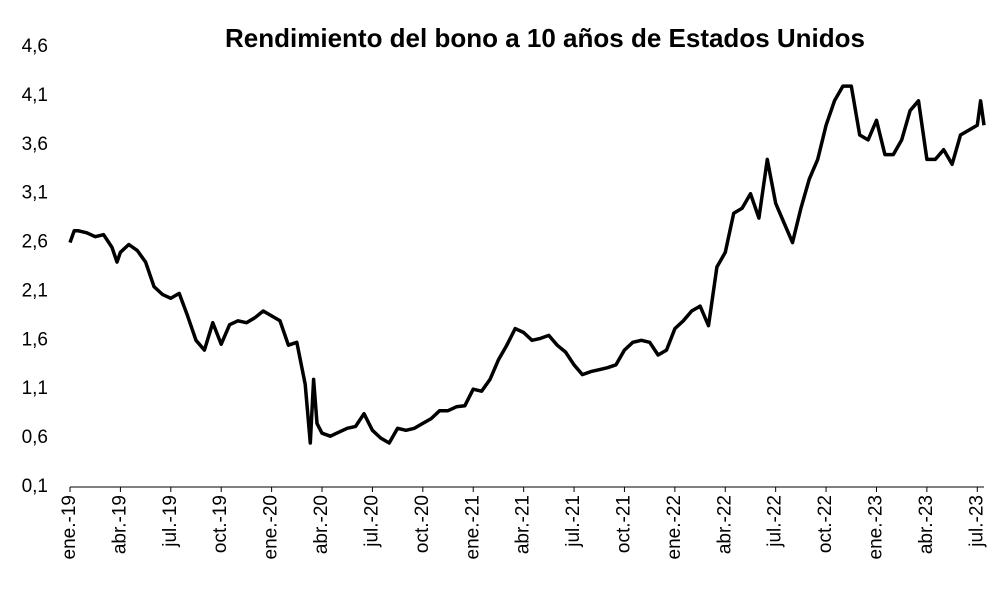 The image size is (989, 602). Describe the element at coordinates (35, 290) in the screenshot. I see `y-tick-label: 2,1` at that location.